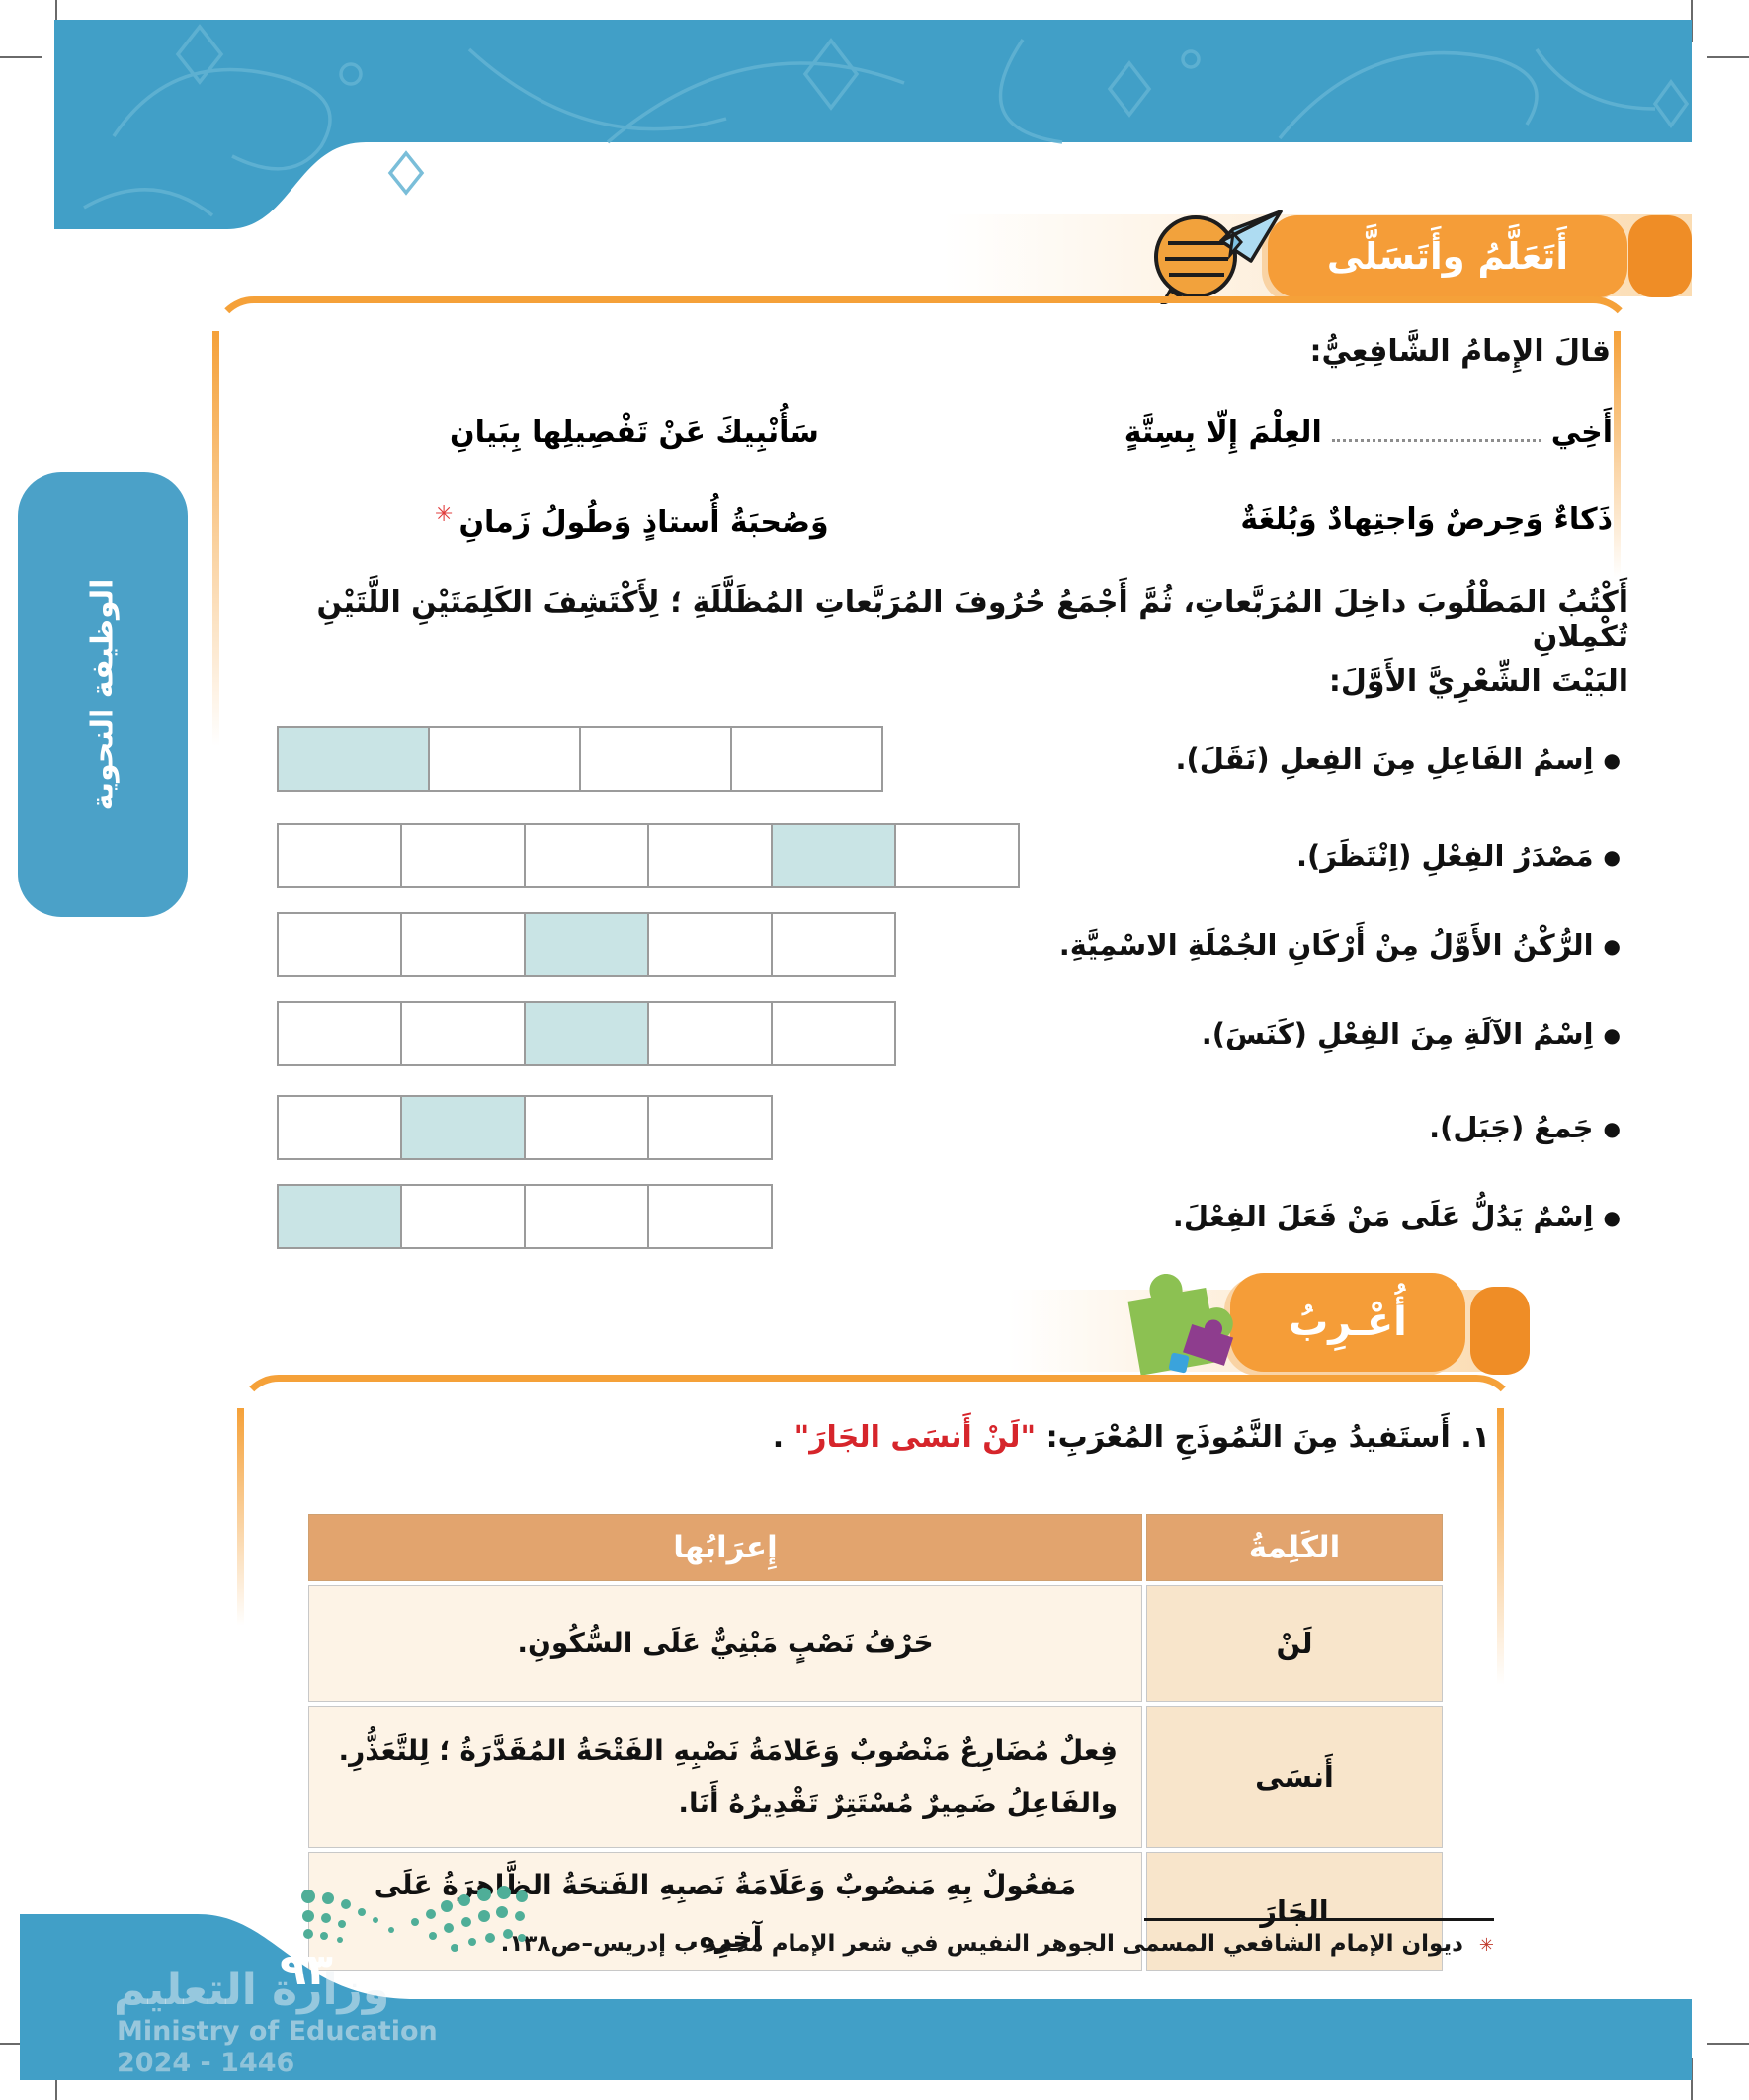 The width and height of the screenshot is (1749, 2100). Describe the element at coordinates (778, 1437) in the screenshot. I see `item-period: .` at that location.